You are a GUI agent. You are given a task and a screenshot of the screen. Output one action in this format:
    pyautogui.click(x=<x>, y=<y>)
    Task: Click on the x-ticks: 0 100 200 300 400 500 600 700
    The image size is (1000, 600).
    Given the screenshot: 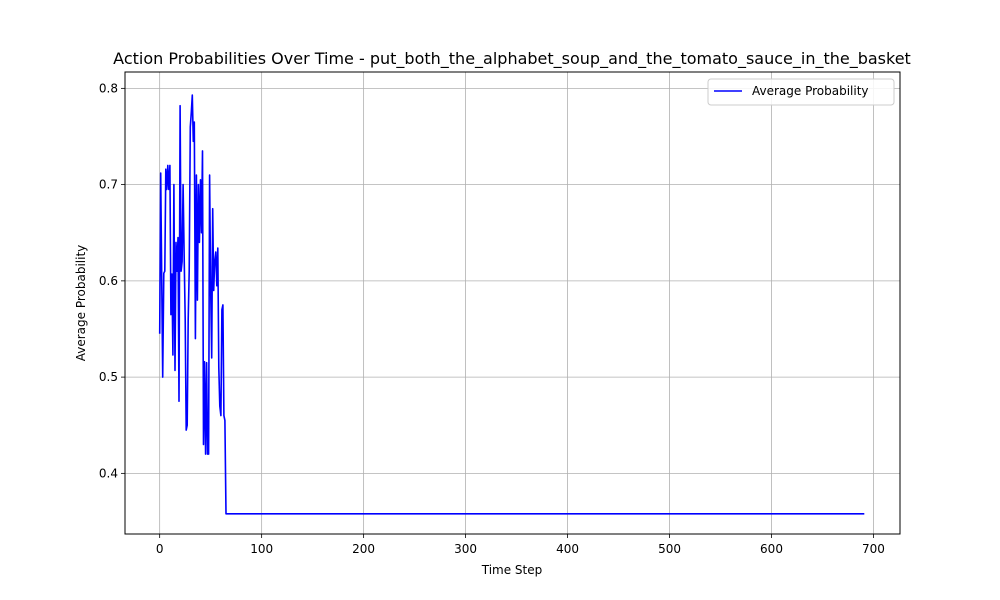 What is the action you would take?
    pyautogui.click(x=520, y=545)
    